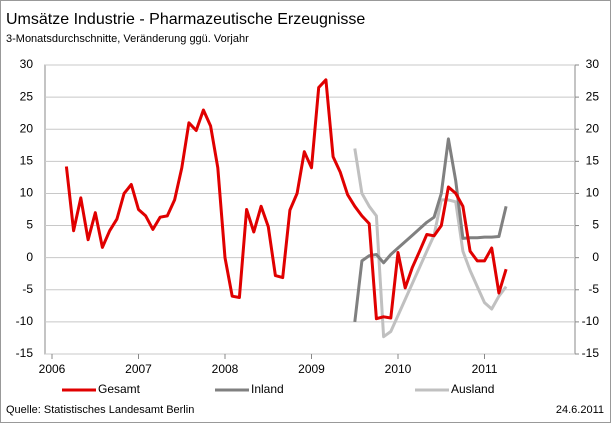 The height and width of the screenshot is (423, 611). What do you see at coordinates (593, 96) in the screenshot?
I see `y2-tick-label: 25` at bounding box center [593, 96].